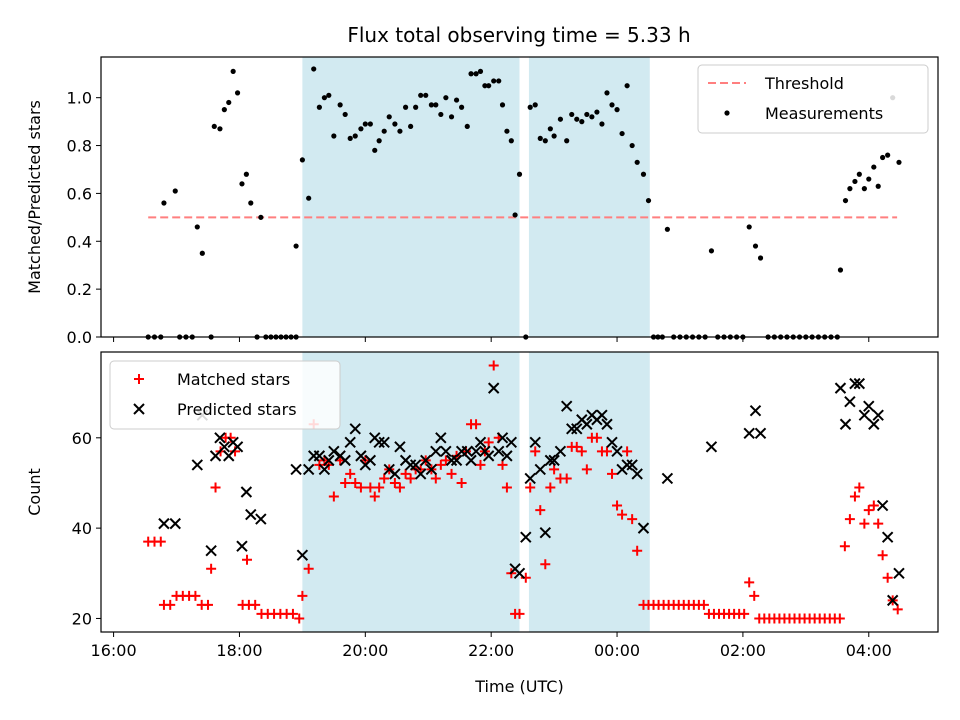 This screenshot has height=720, width=960. Describe the element at coordinates (237, 409) in the screenshot. I see `legend-label: Predicted stars` at that location.